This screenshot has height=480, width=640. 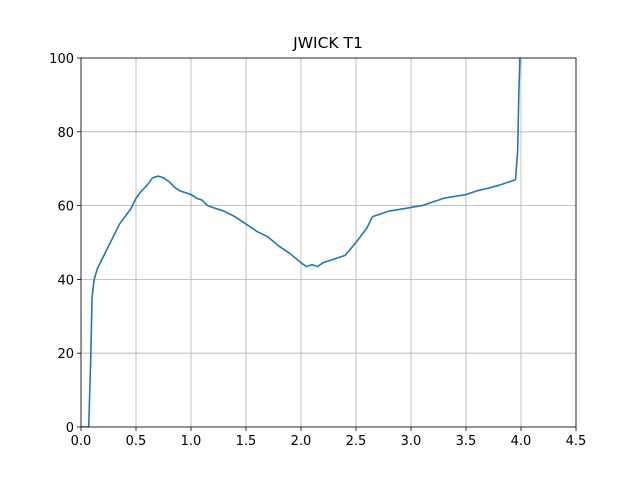 I want to click on x-tick-label: 3.5, so click(x=466, y=441).